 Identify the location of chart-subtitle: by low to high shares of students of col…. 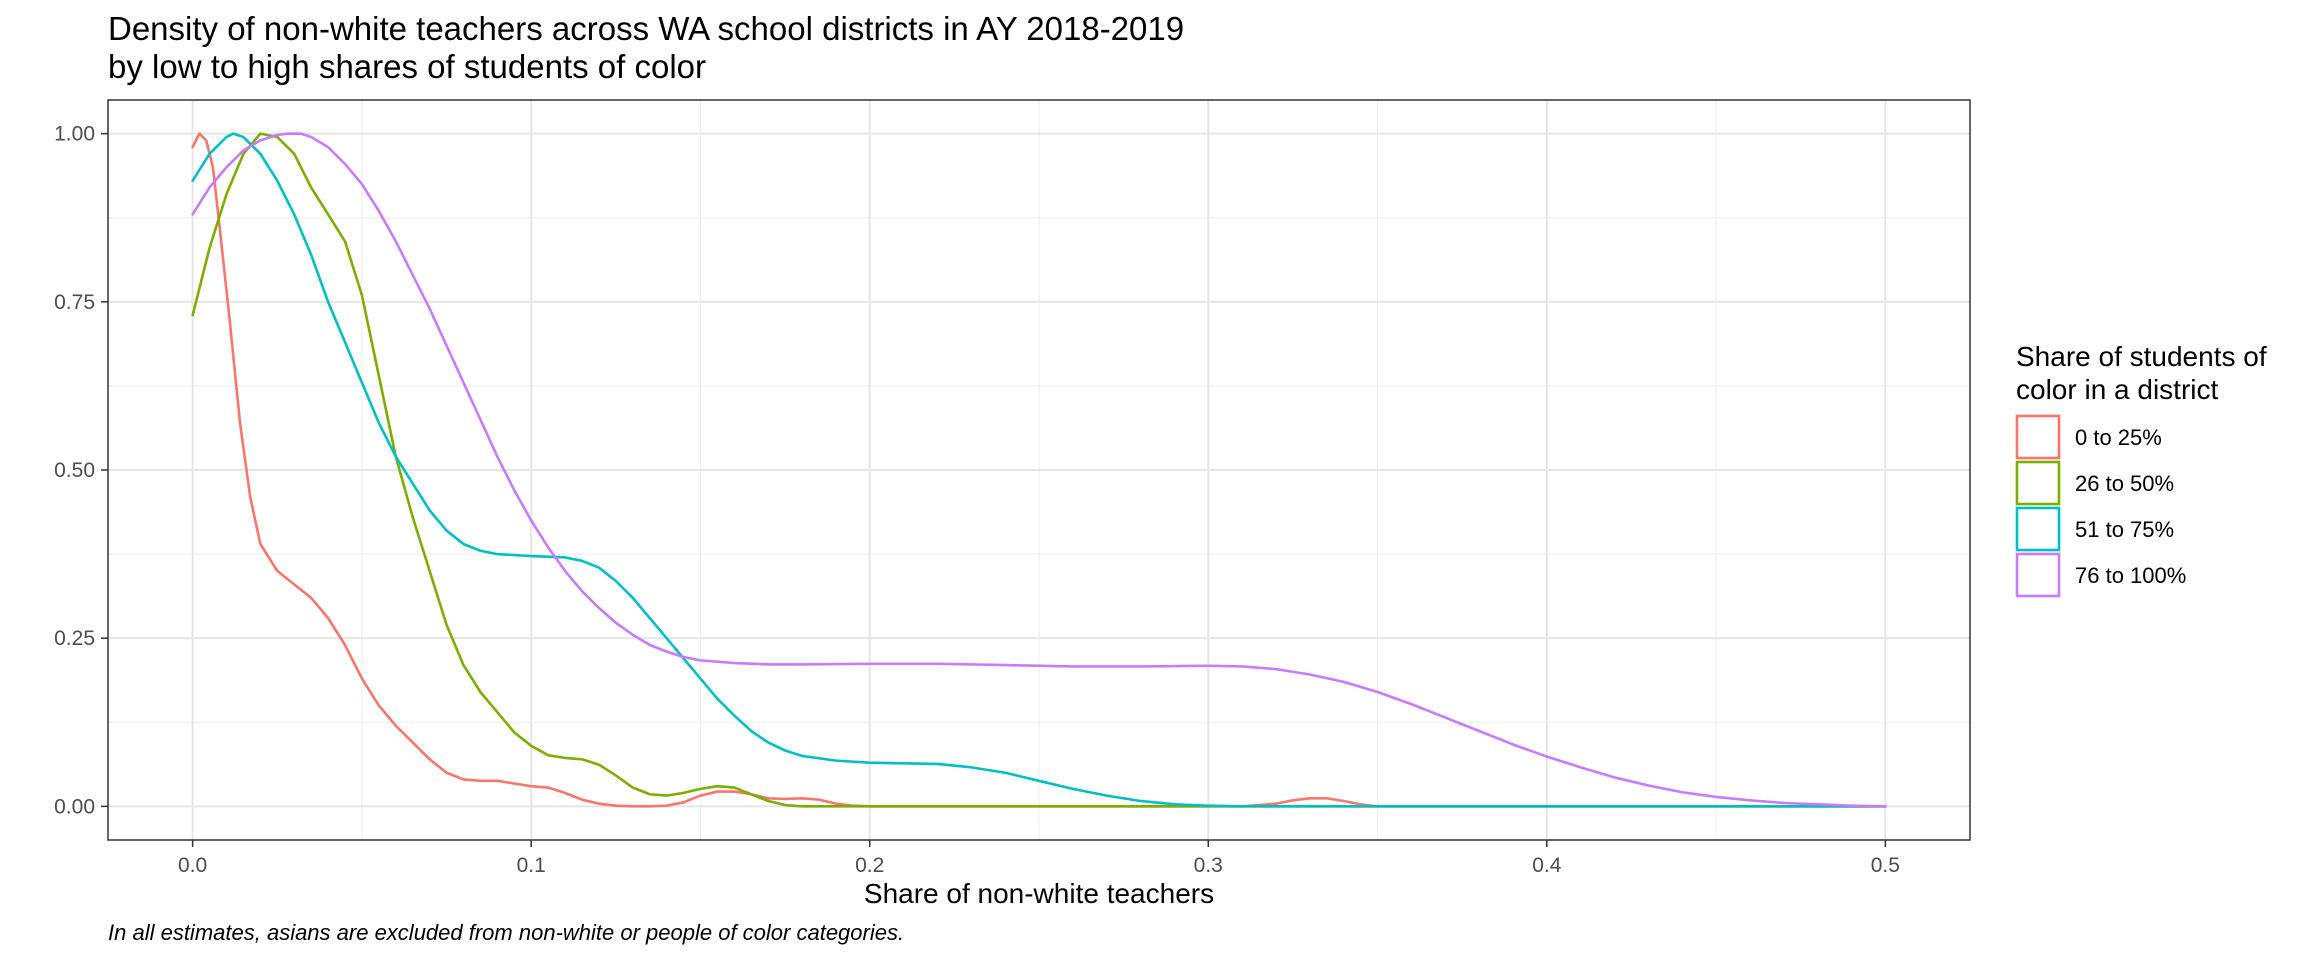
(407, 66).